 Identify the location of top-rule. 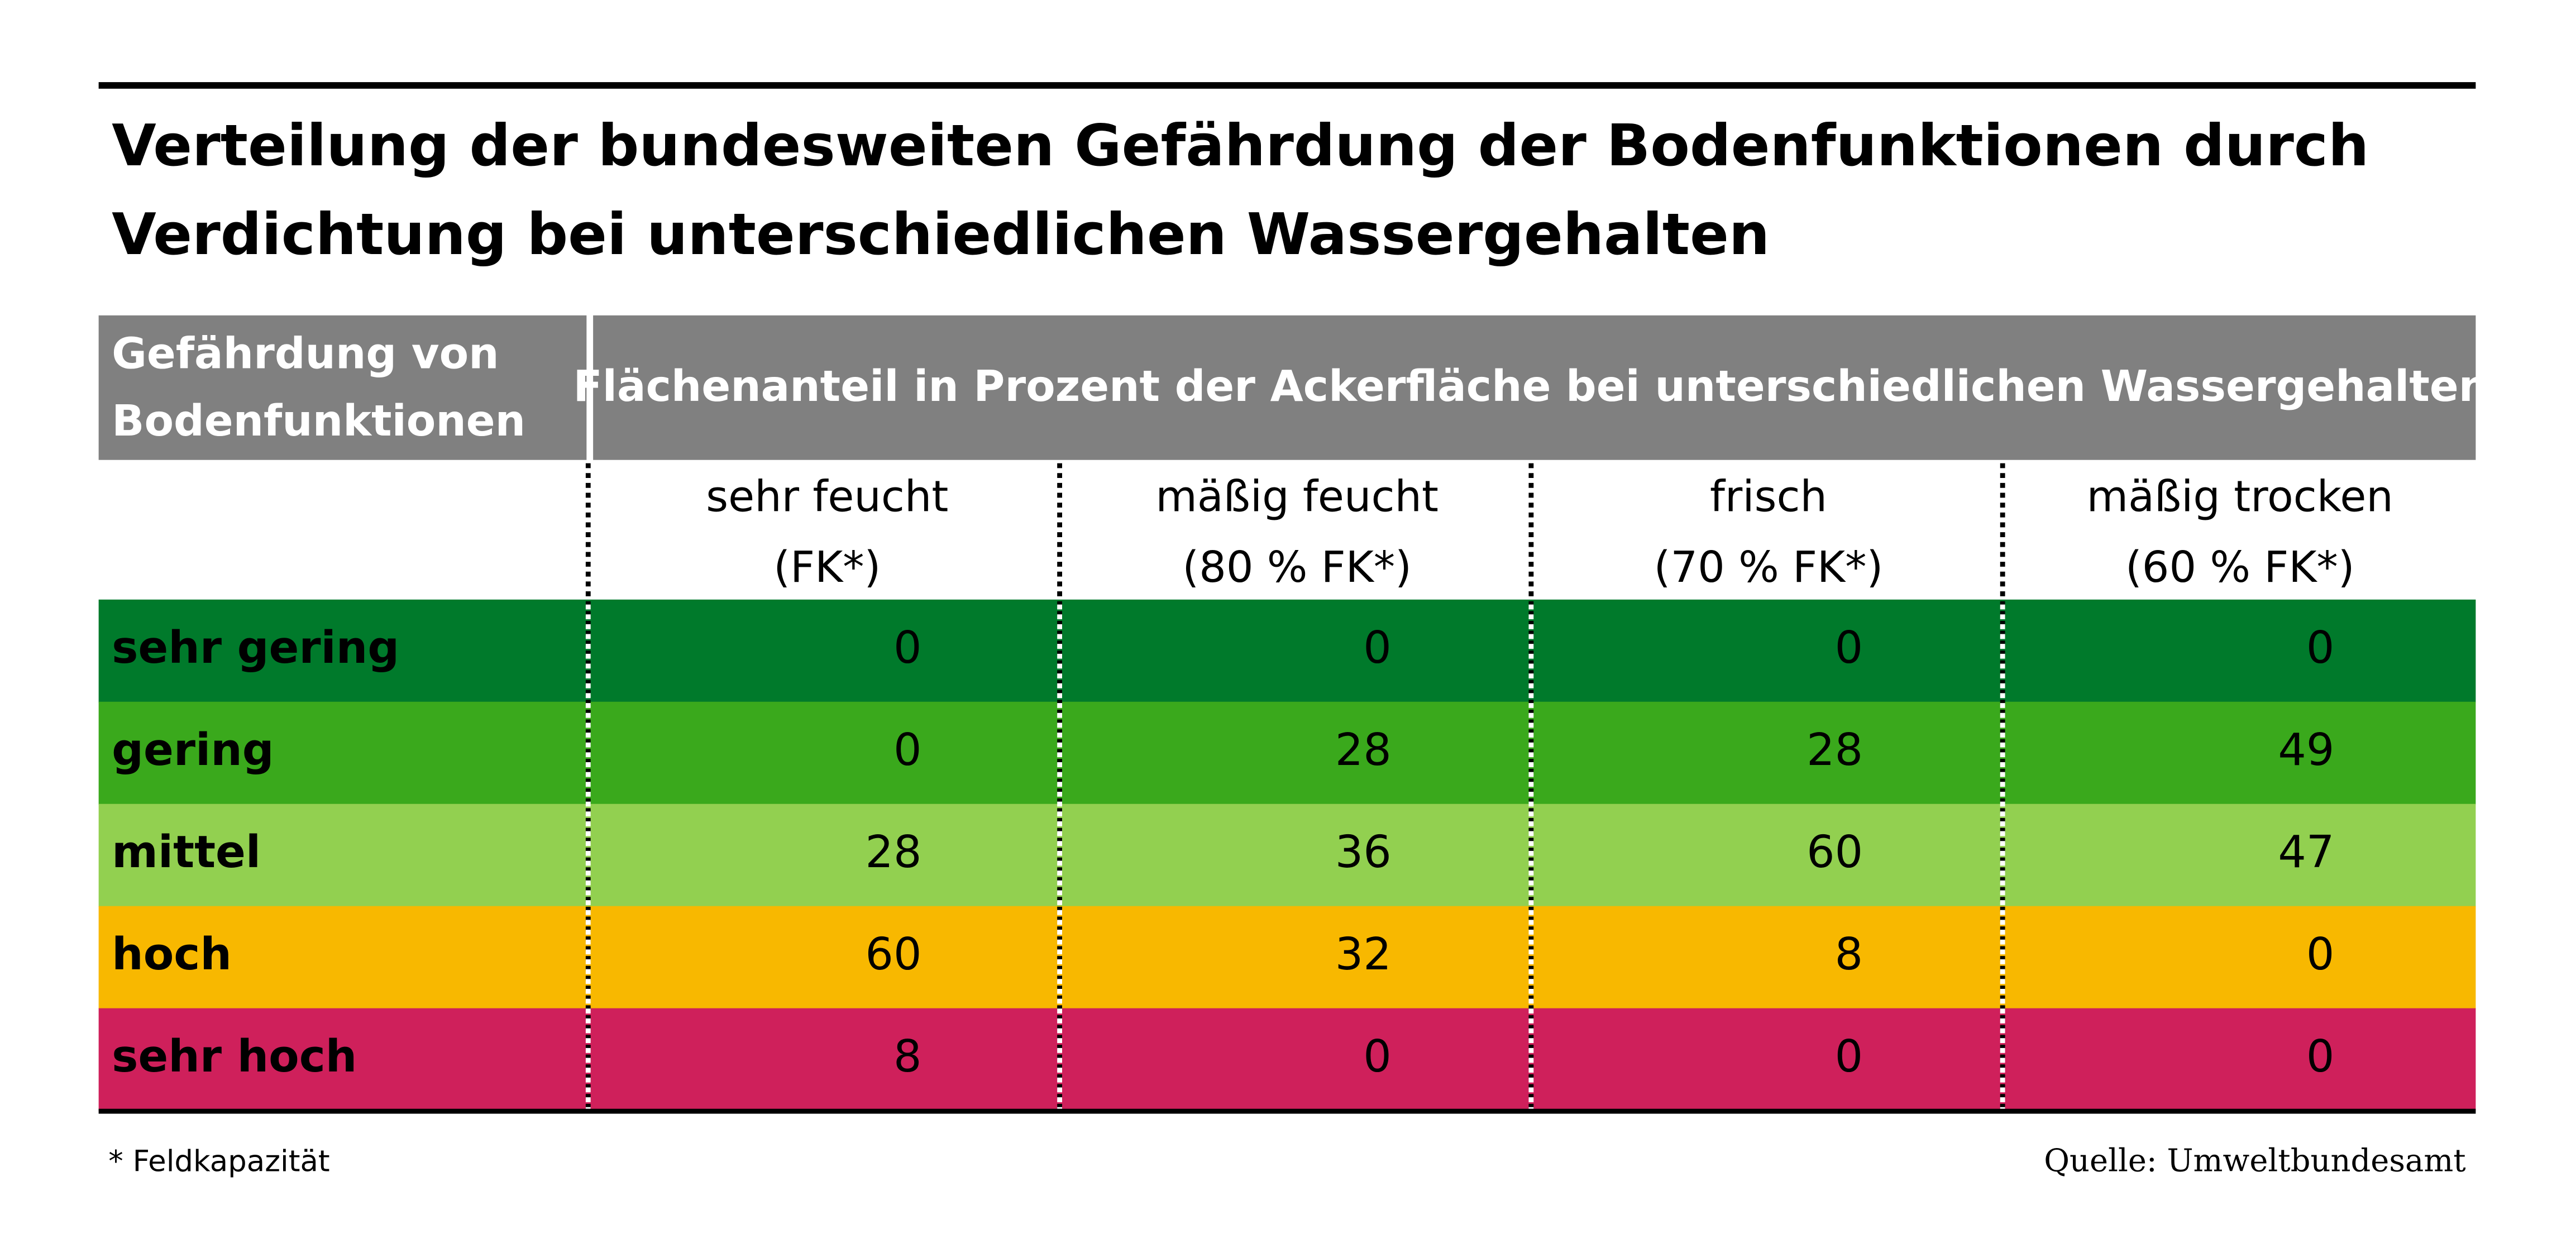
(1287, 85).